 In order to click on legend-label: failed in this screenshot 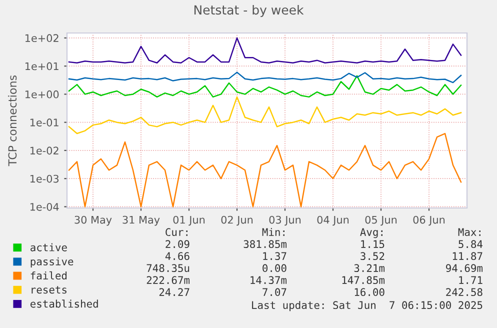, I will do `click(48, 275)`.